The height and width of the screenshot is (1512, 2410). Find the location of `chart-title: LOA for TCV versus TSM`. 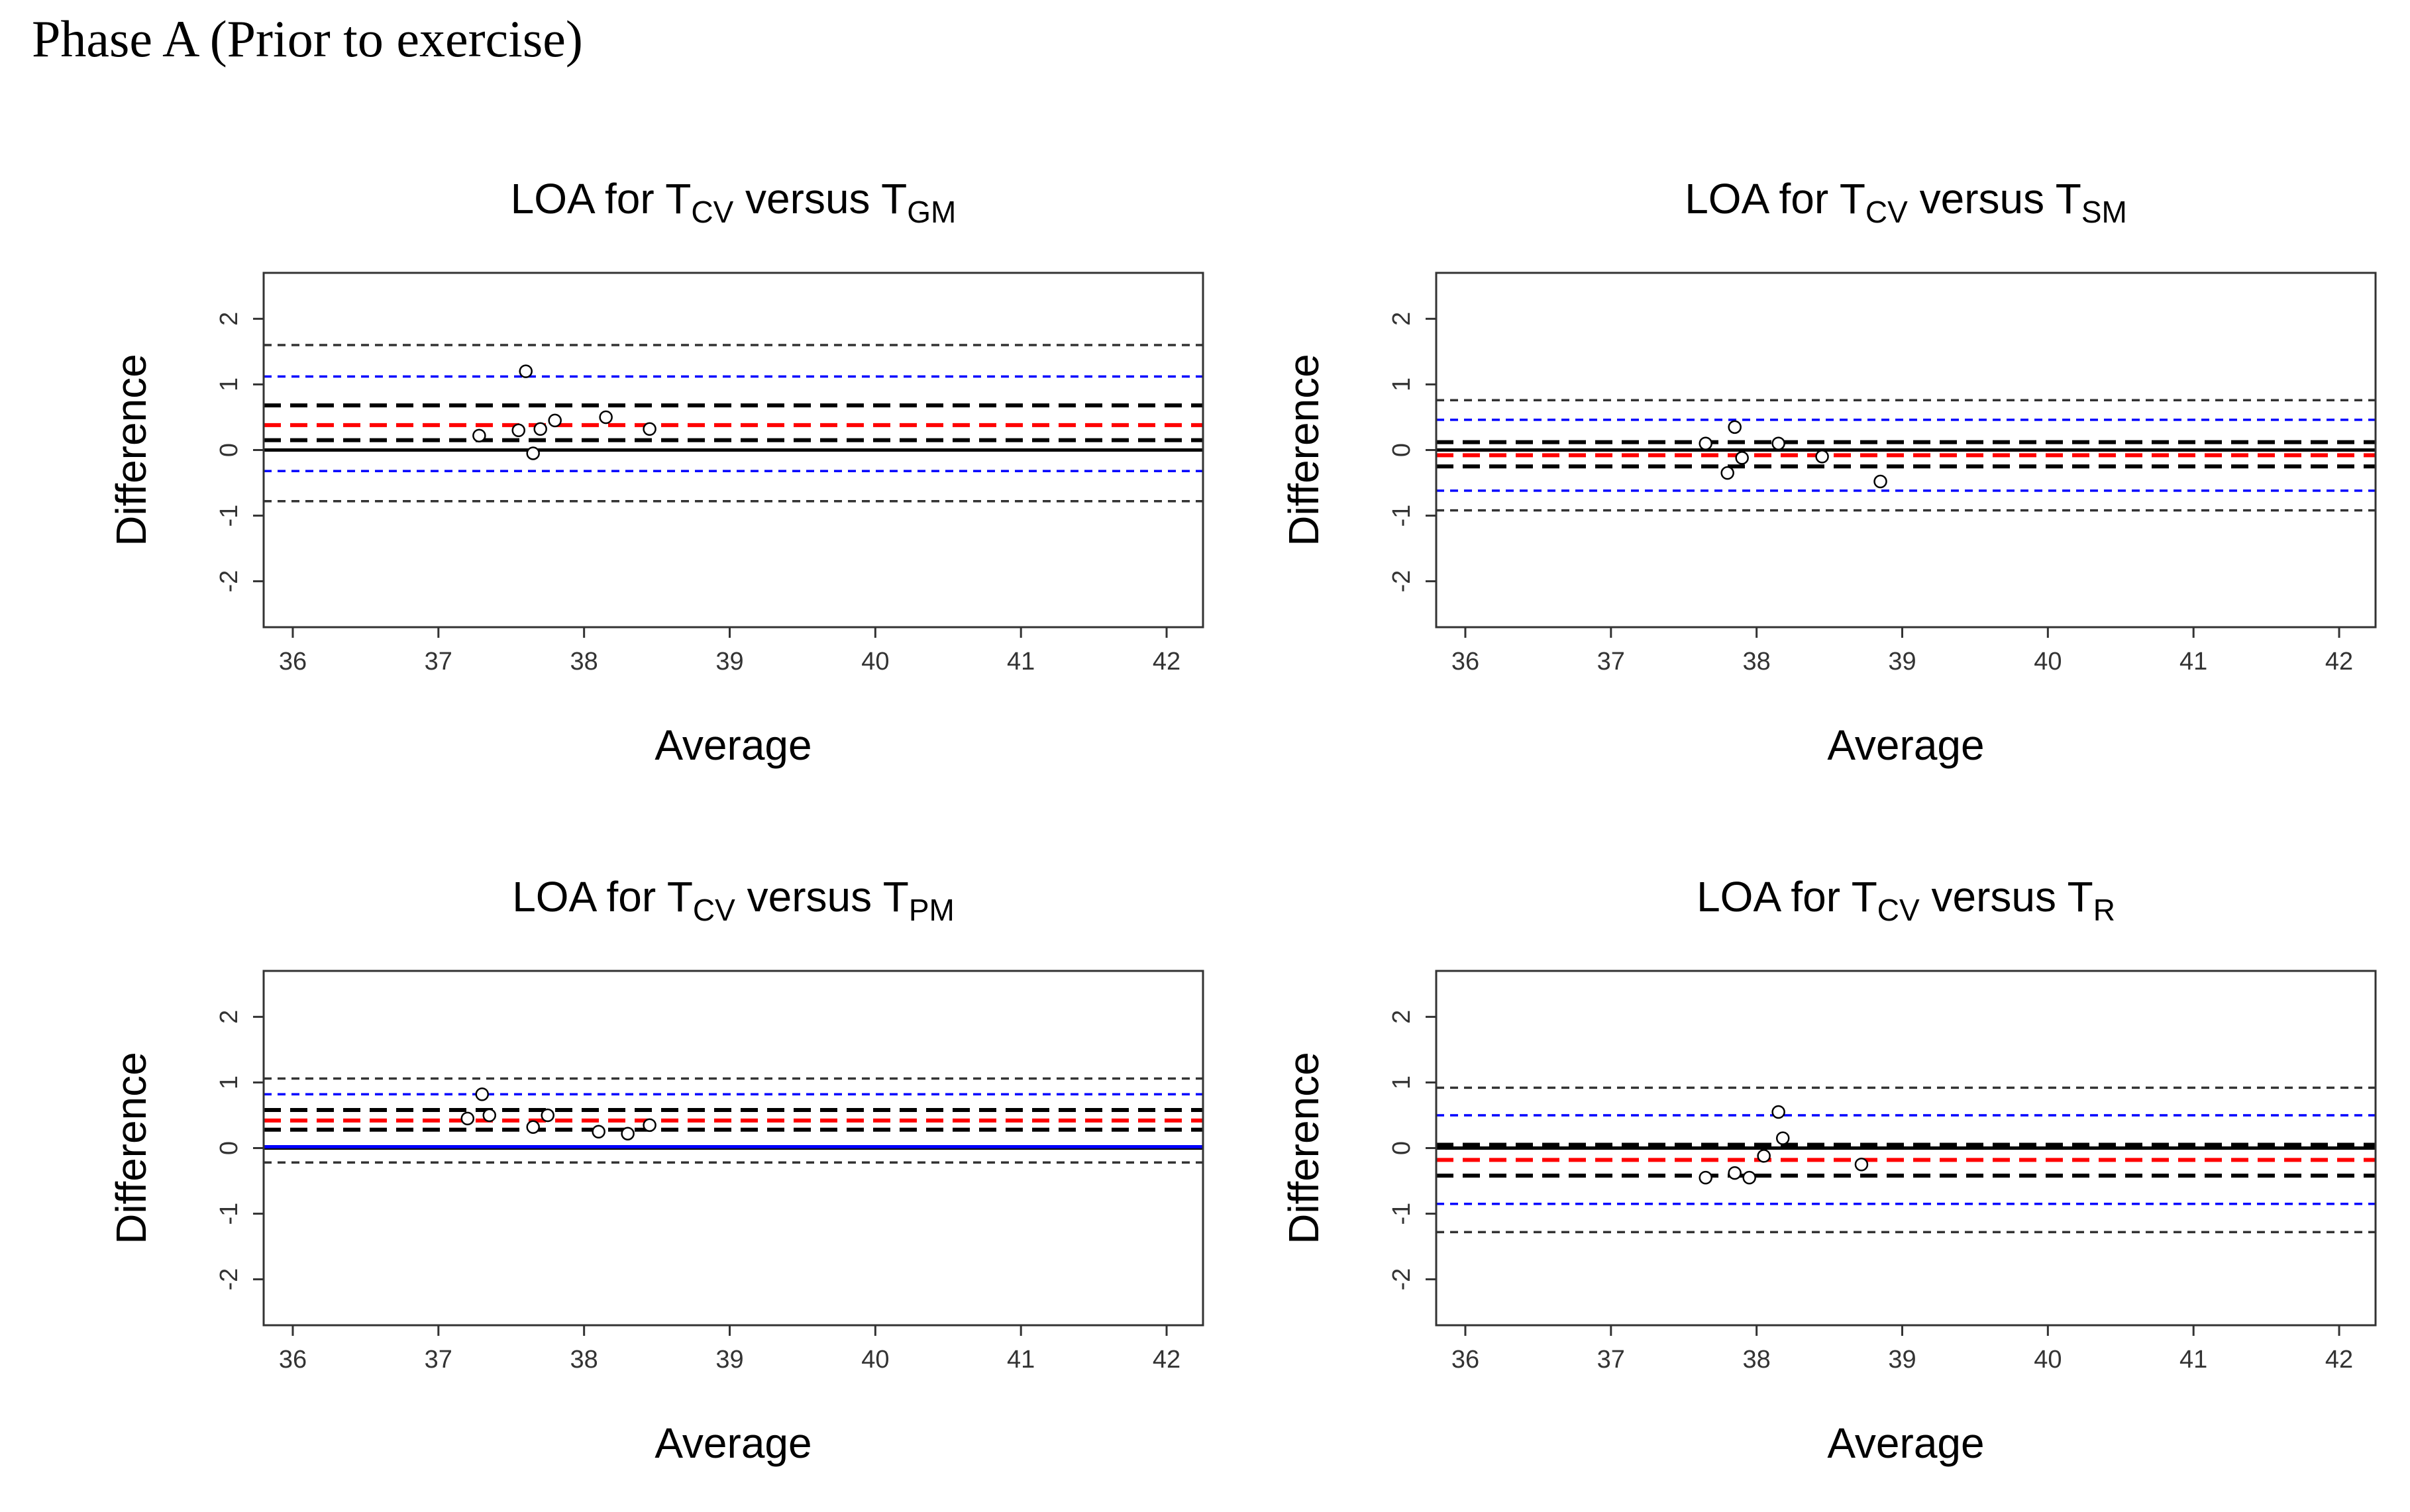

chart-title: LOA for TCV versus TSM is located at coordinates (1906, 202).